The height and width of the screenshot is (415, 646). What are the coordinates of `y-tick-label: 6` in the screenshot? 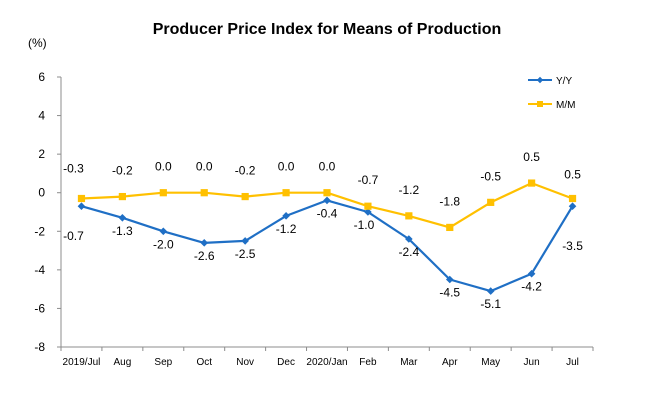 It's located at (41, 77).